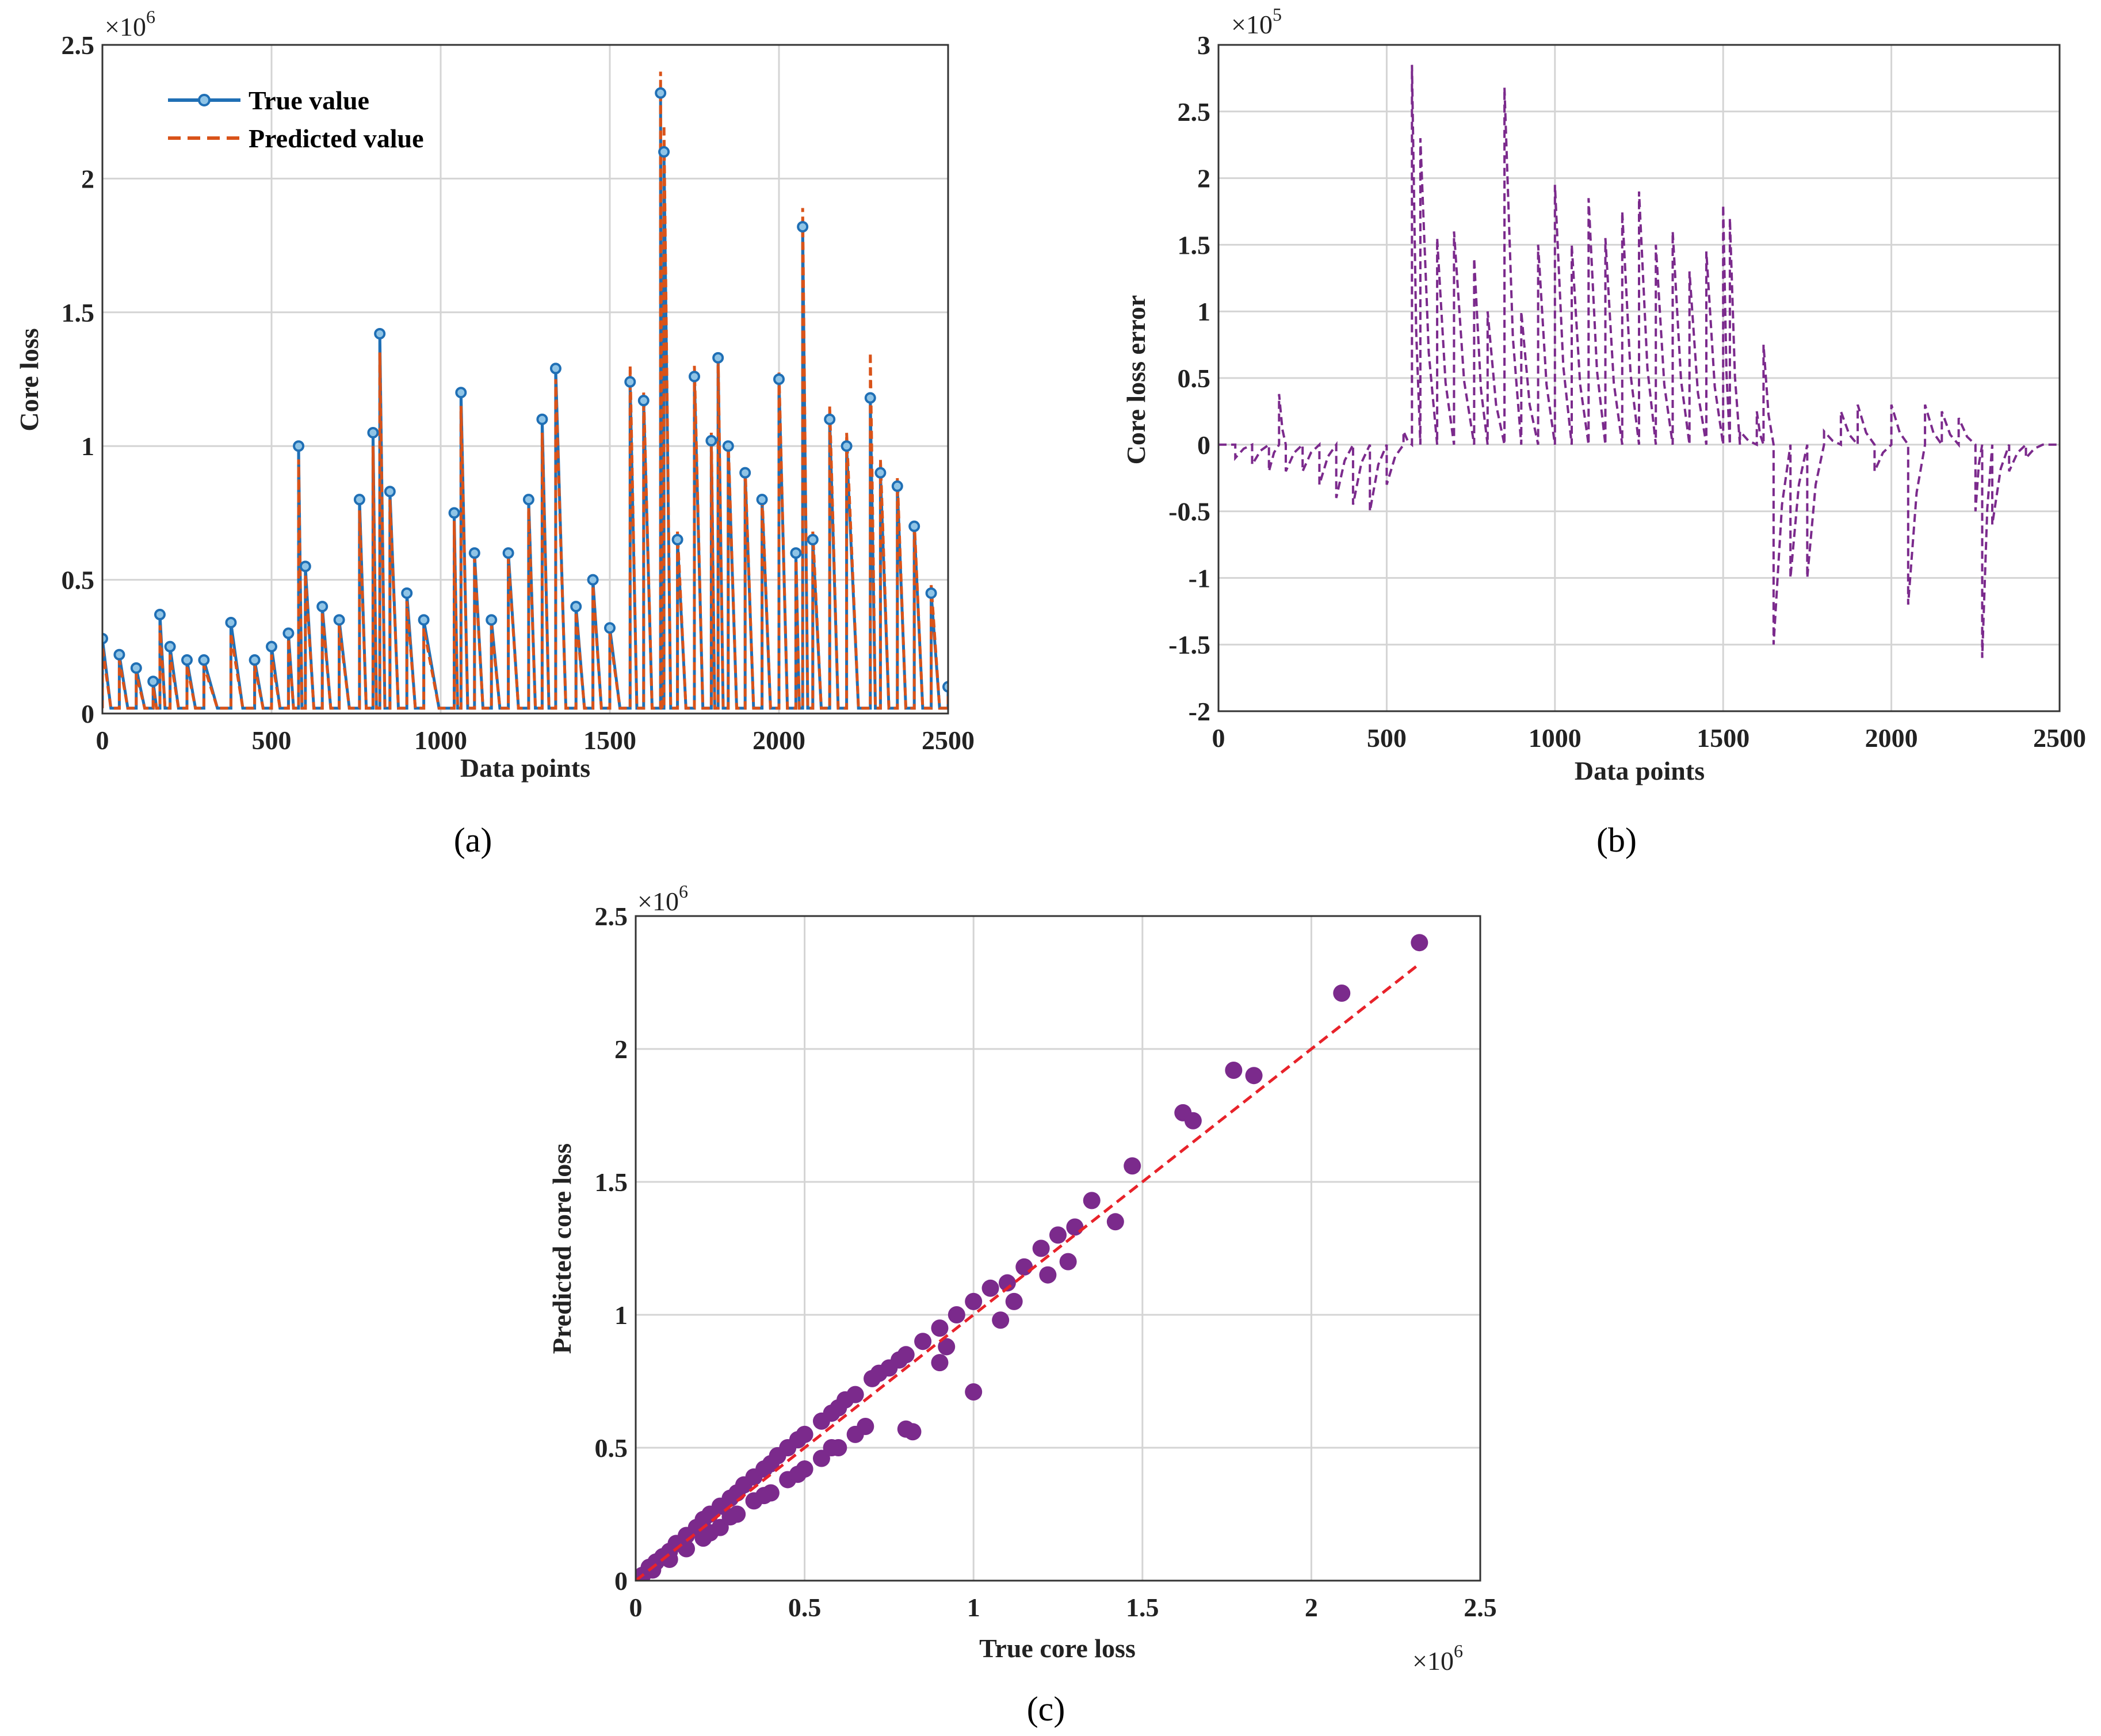 This screenshot has width=2101, height=1736. Describe the element at coordinates (87, 713) in the screenshot. I see `panel-a-y-tick-label: 0` at that location.